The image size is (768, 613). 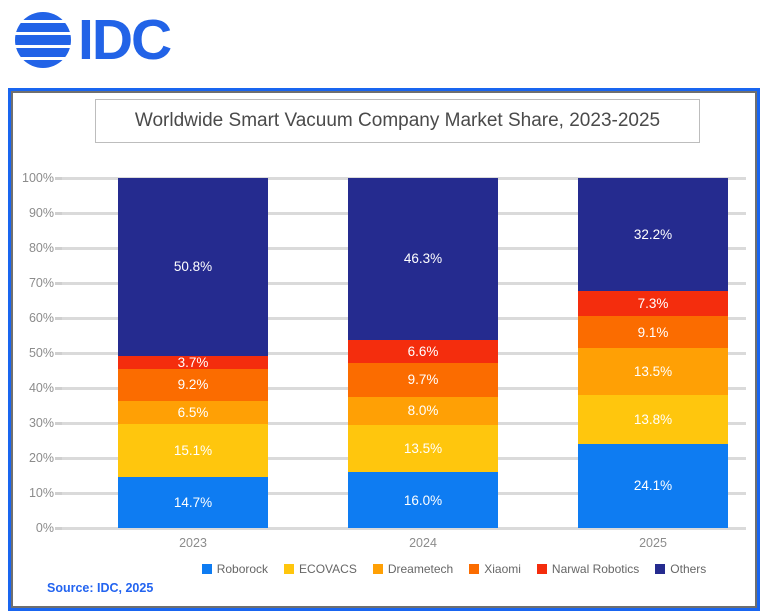 I want to click on bar-segment-narwal-robotics: 3.7%, so click(x=193, y=362).